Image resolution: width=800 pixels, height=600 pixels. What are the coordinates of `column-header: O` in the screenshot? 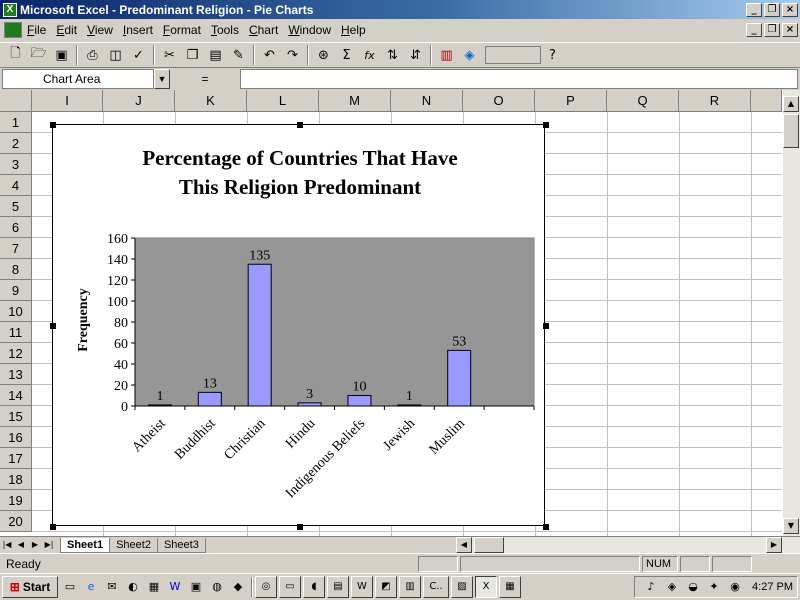 It's located at (499, 101).